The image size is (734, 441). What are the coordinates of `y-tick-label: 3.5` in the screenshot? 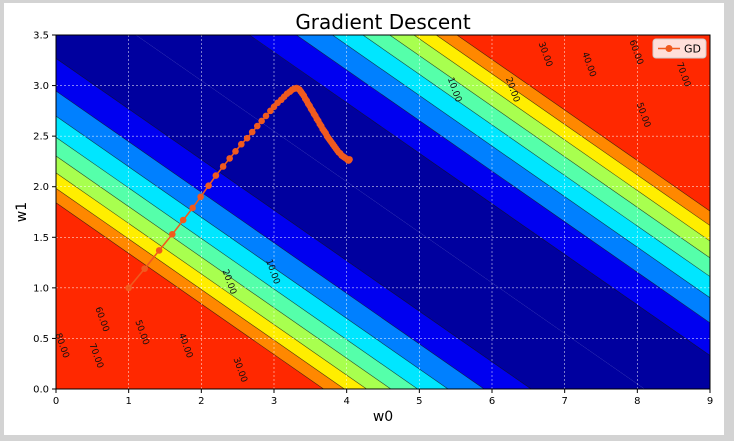 It's located at (41, 36).